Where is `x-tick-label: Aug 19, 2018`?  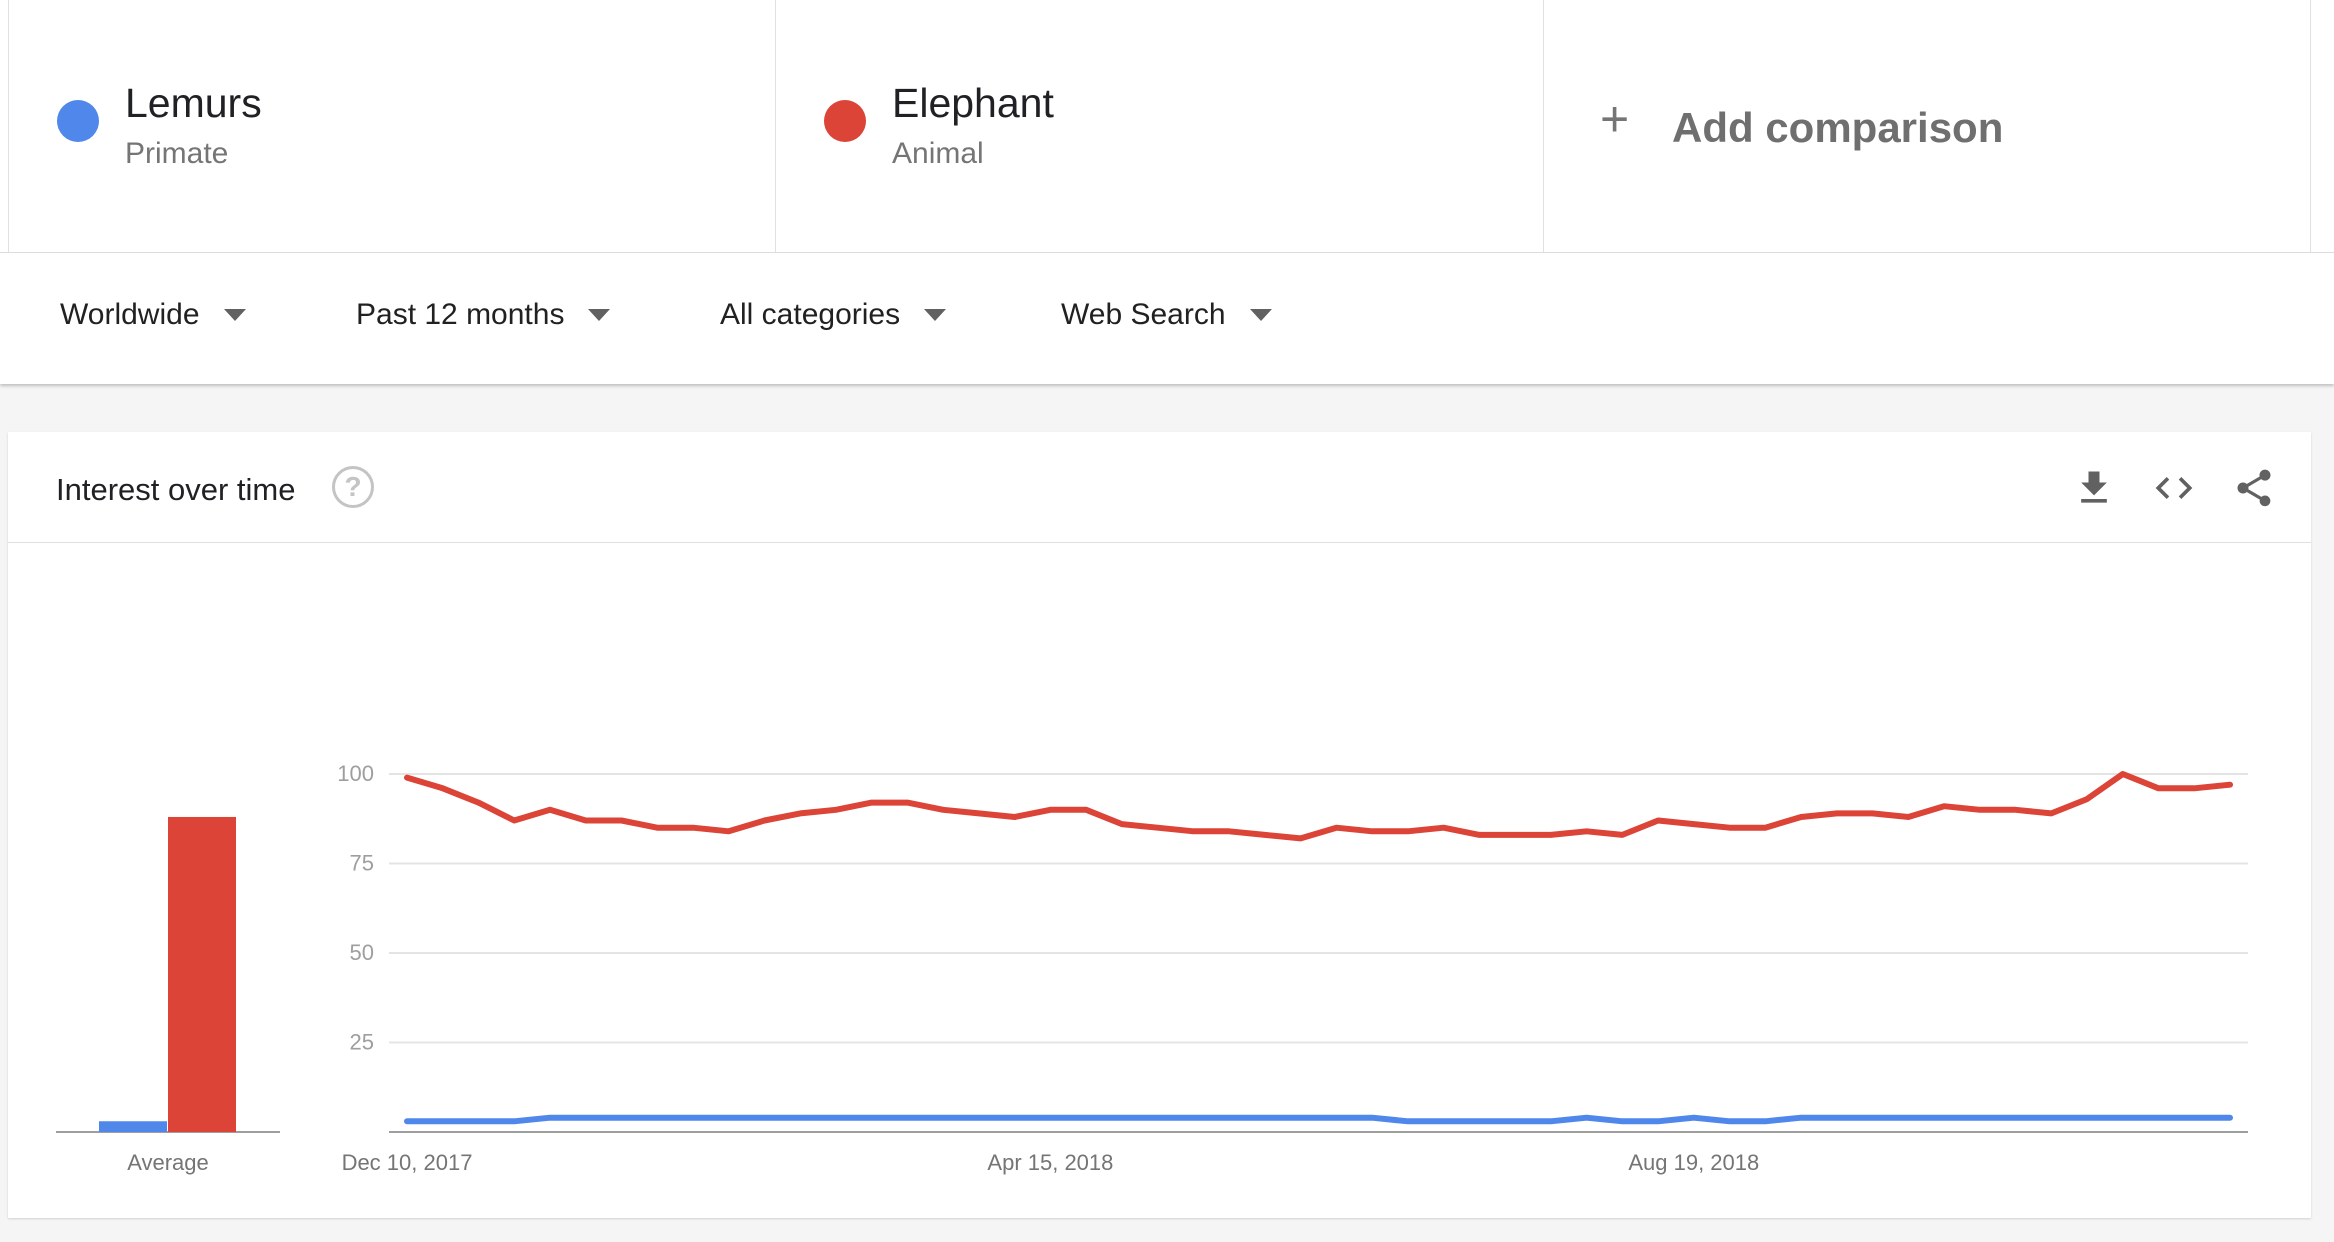
x-tick-label: Aug 19, 2018 is located at coordinates (1693, 1162).